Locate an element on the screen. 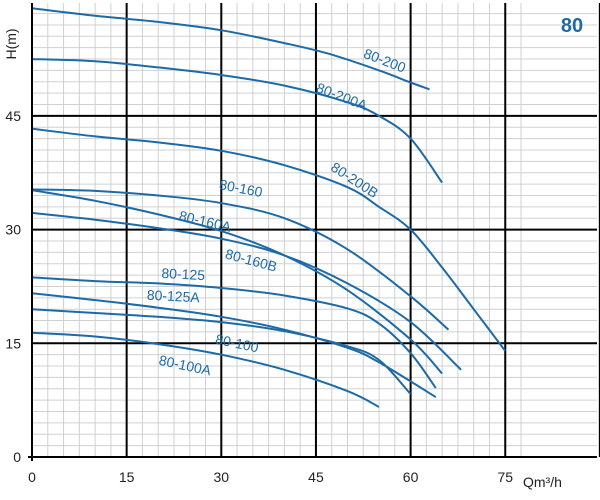  x-tick-label: 15 is located at coordinates (127, 477).